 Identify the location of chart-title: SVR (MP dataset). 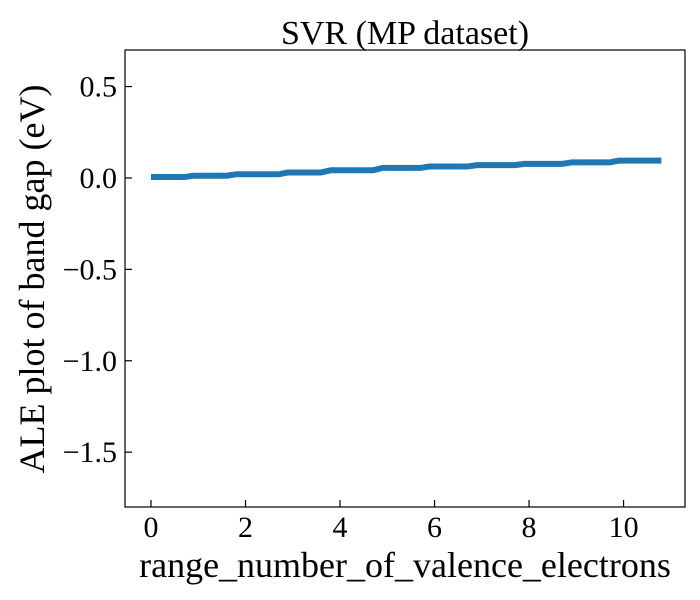
(405, 33).